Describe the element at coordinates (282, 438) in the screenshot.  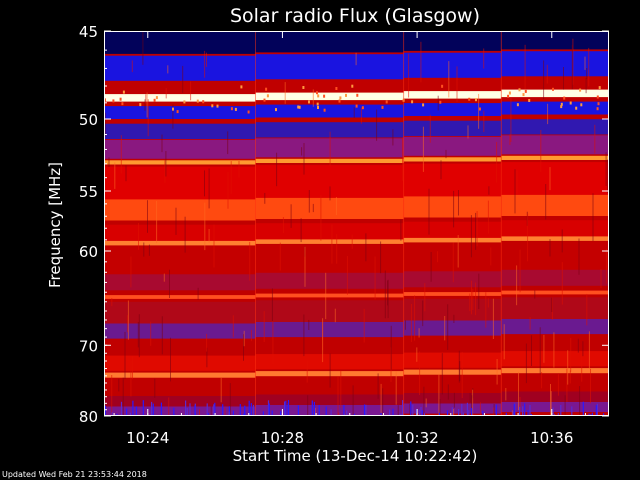
I see `x-tick-label: 10:28` at that location.